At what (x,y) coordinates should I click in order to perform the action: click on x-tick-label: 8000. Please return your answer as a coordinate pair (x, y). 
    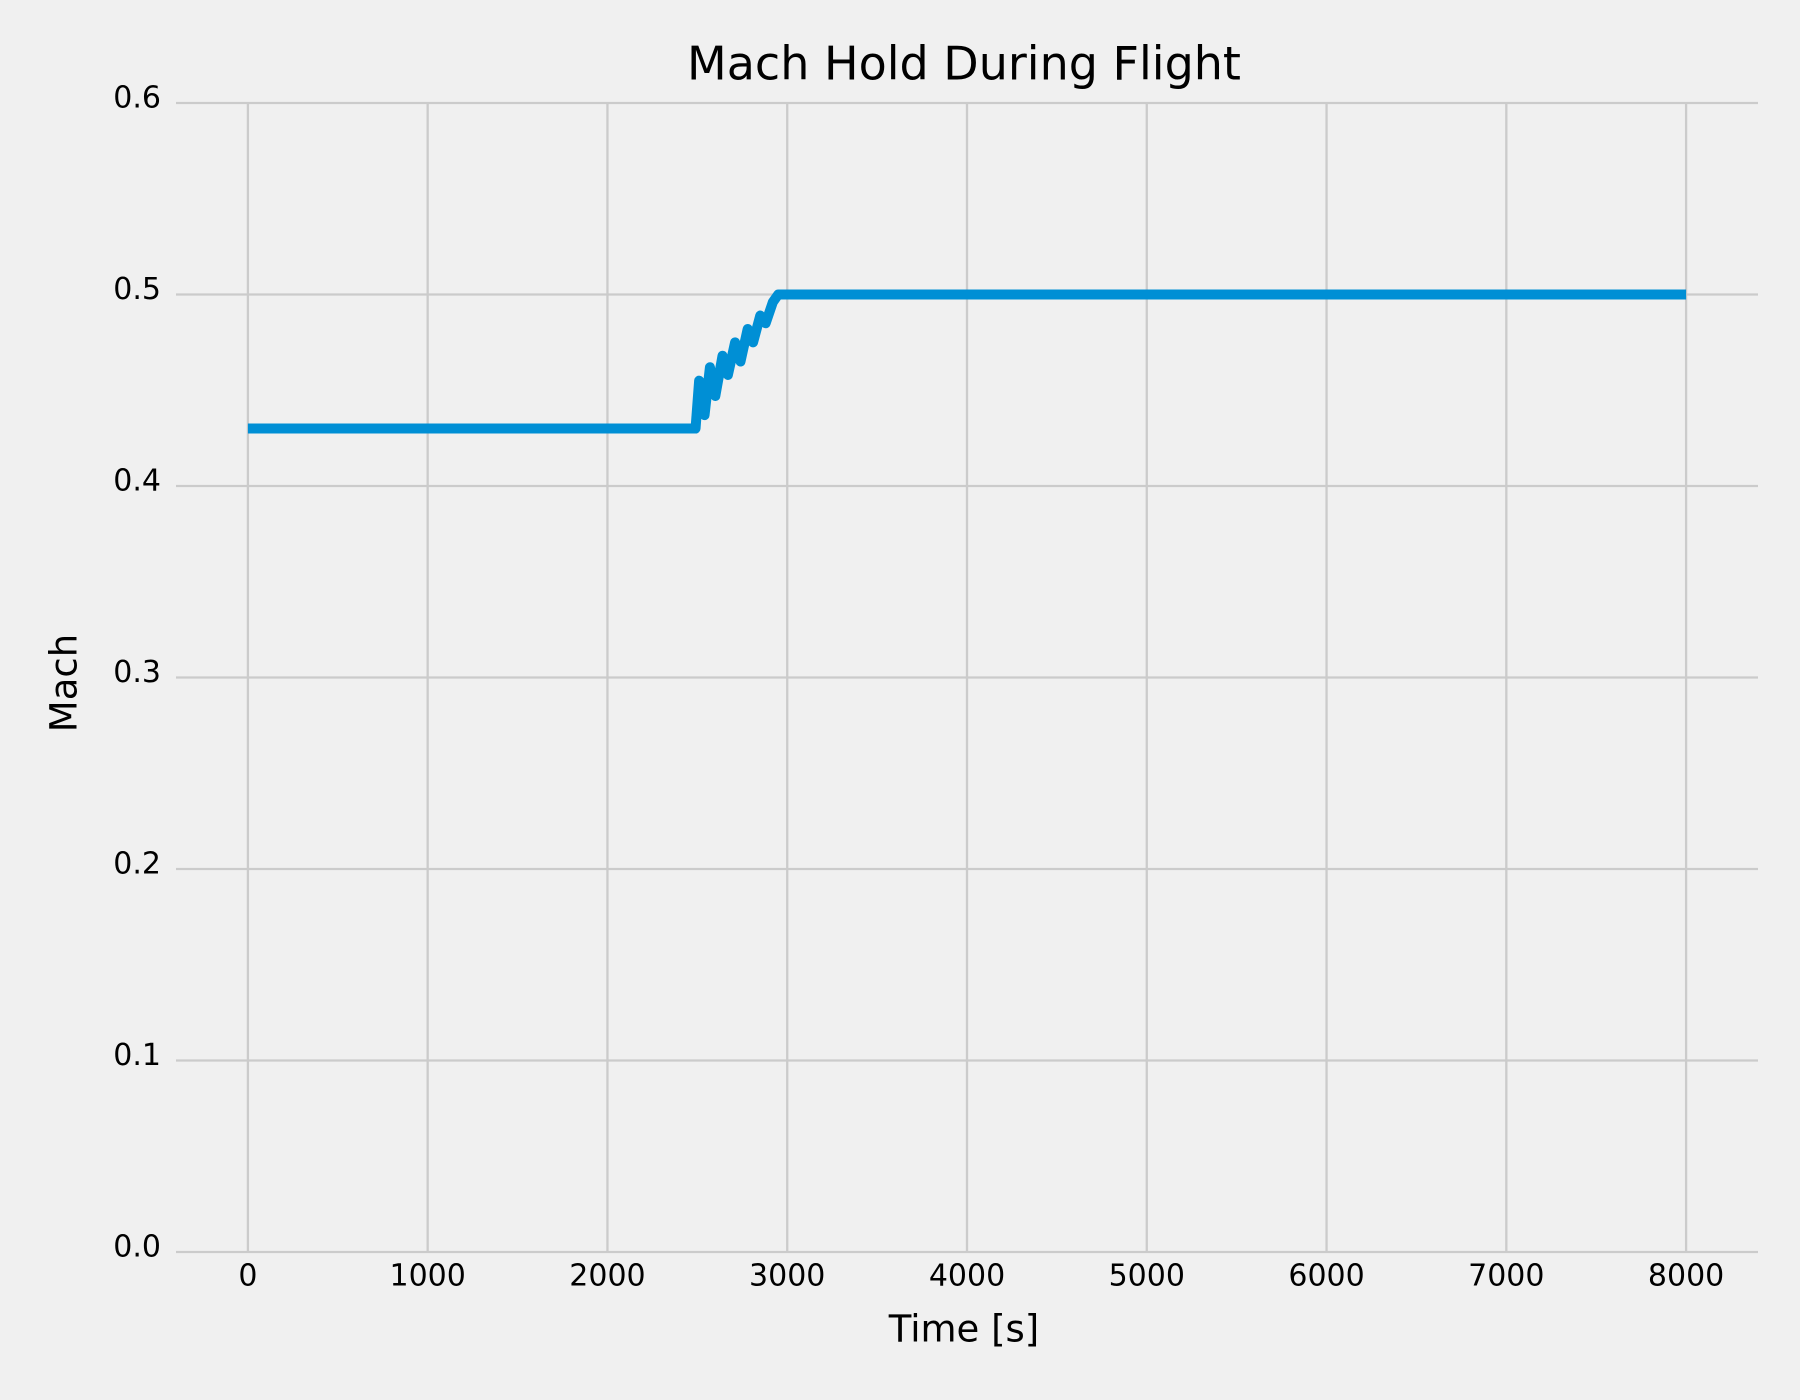
    Looking at the image, I should click on (1686, 1276).